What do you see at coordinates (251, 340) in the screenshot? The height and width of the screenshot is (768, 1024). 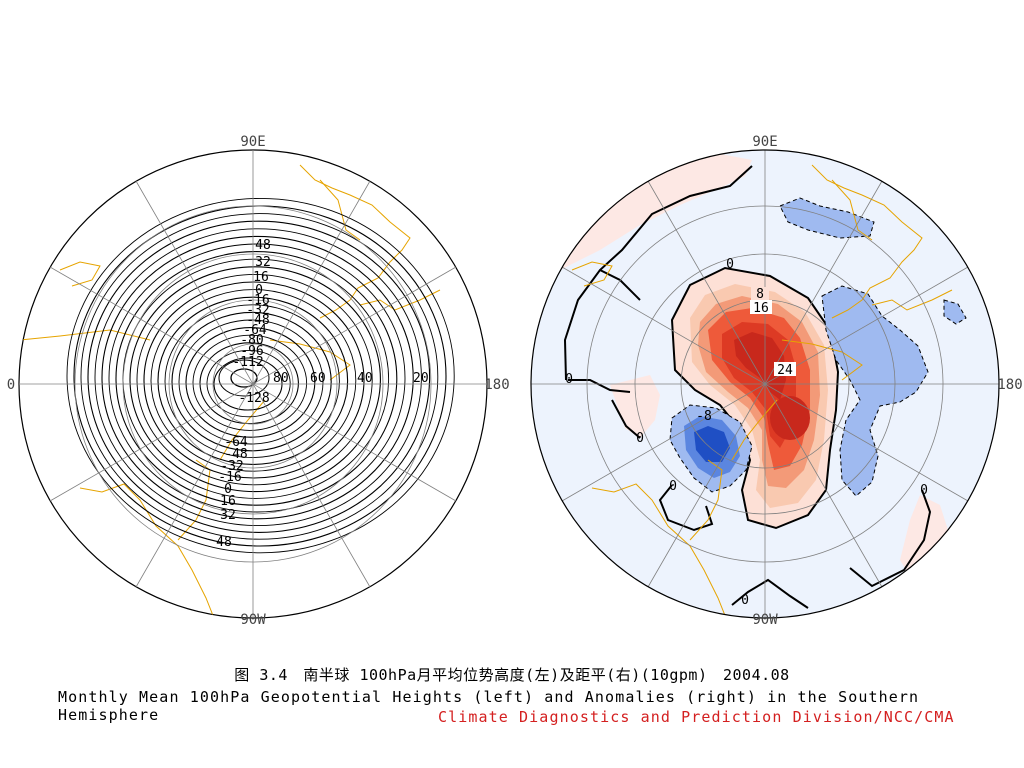 I see `heights-contour-label: -80` at bounding box center [251, 340].